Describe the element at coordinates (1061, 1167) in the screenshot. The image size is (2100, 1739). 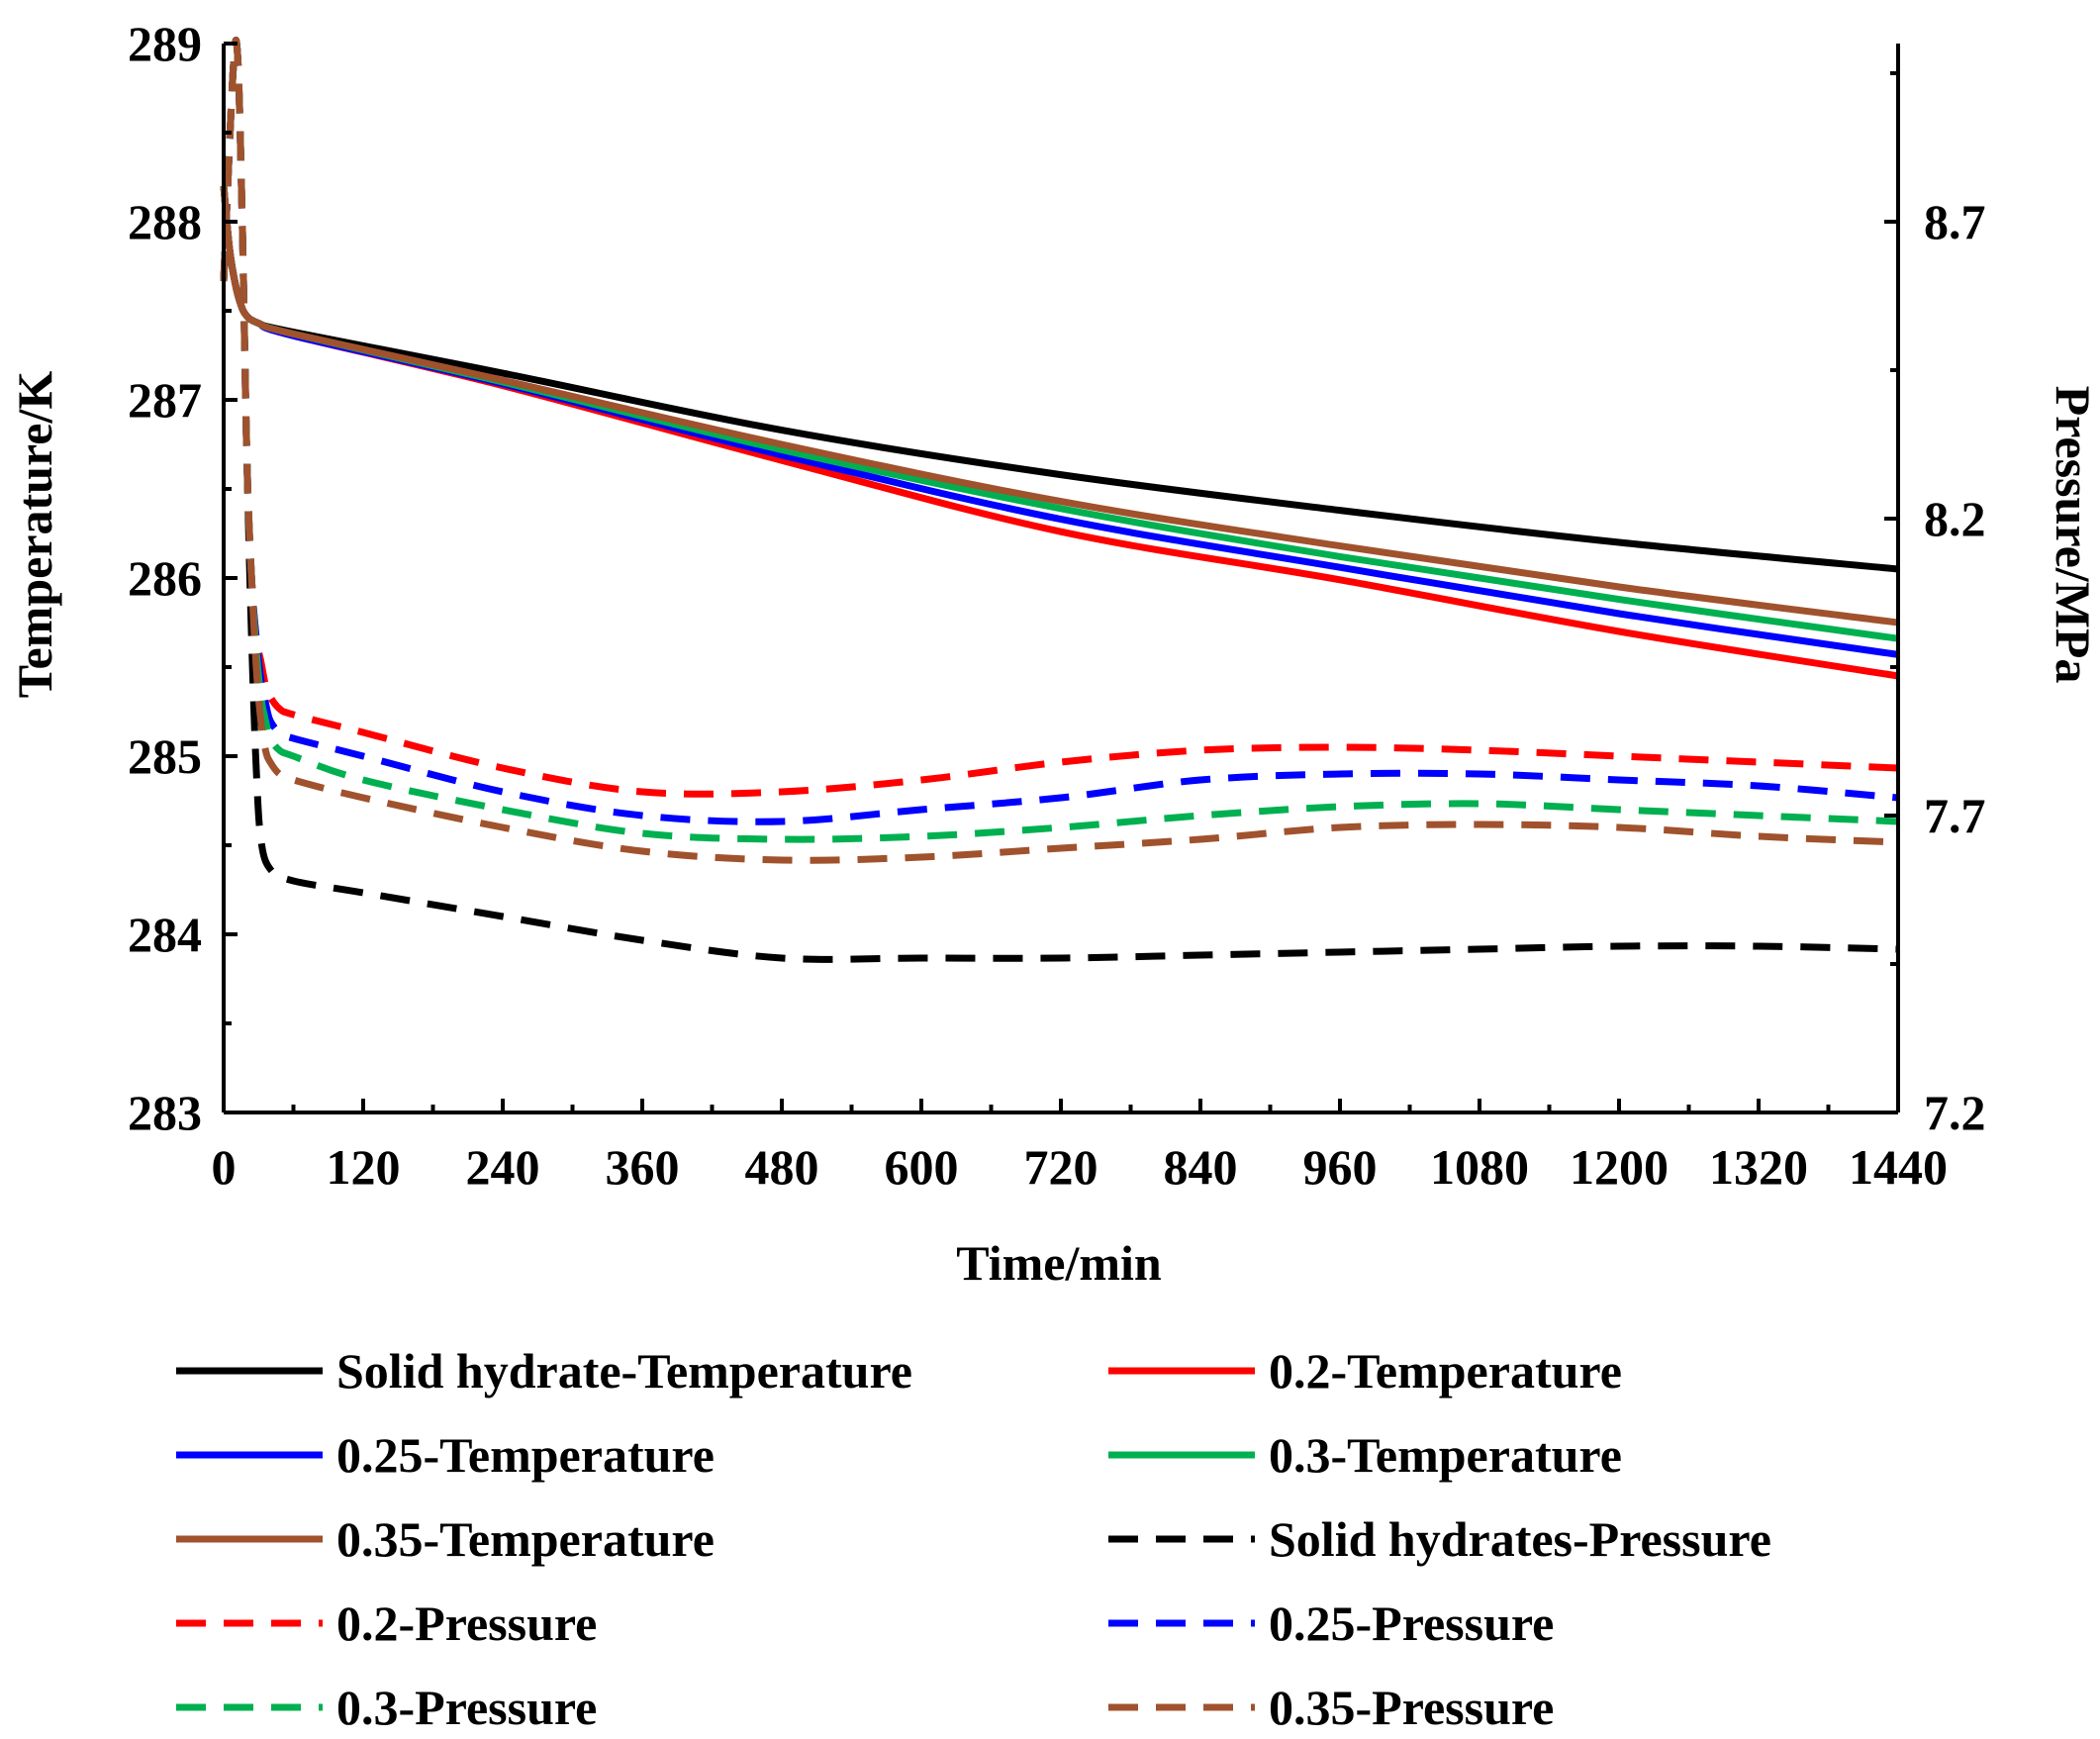
I see `x-tick-label: 720` at that location.